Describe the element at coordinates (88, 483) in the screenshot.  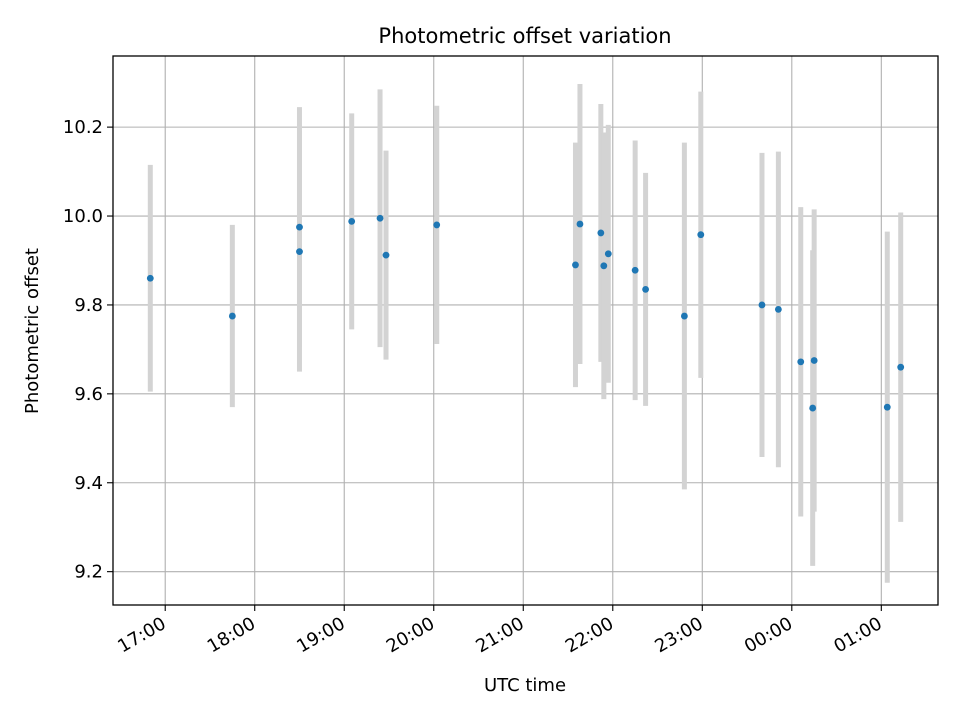
I see `y-tick-label: 9.4` at that location.